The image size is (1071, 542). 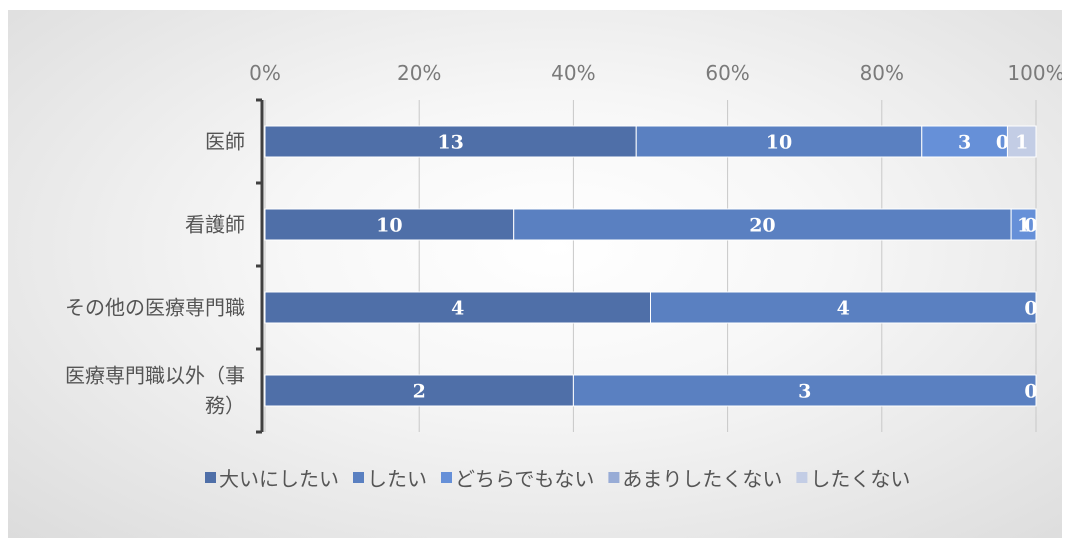 What do you see at coordinates (727, 73) in the screenshot?
I see `x-tick-label: 60%` at bounding box center [727, 73].